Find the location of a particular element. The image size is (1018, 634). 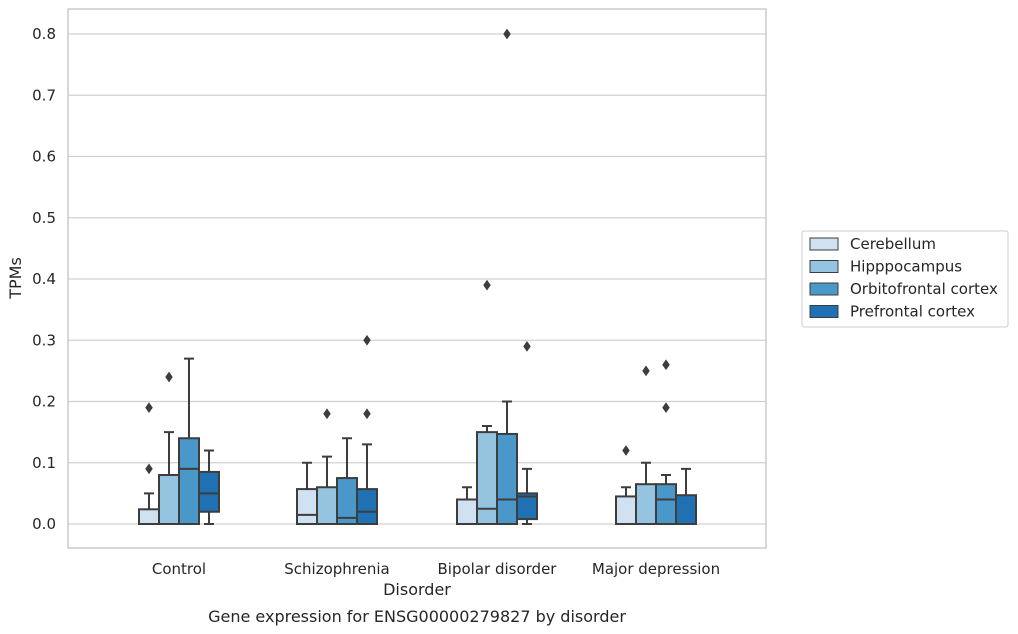

y-tick-label: 0.4 is located at coordinates (44, 279).